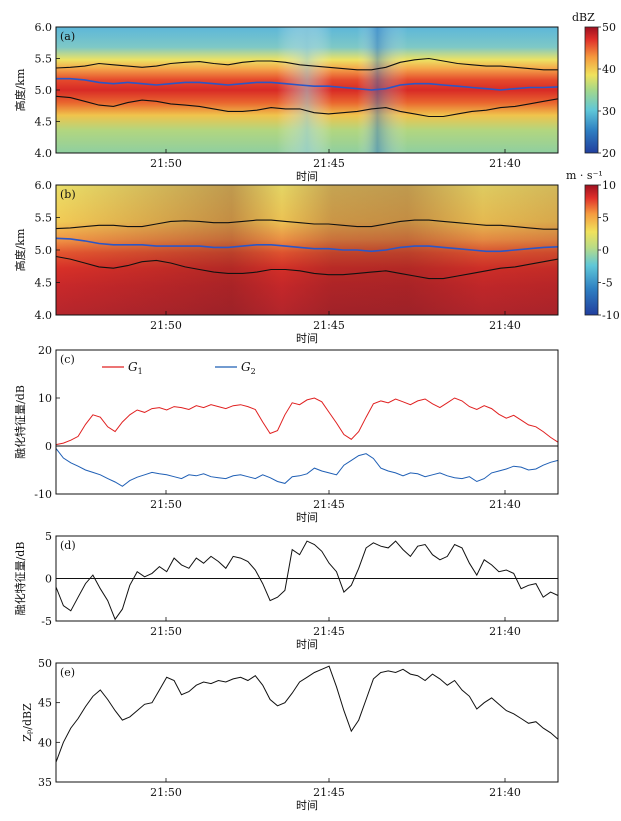  Describe the element at coordinates (67, 359) in the screenshot. I see `panel-label: (c)` at that location.